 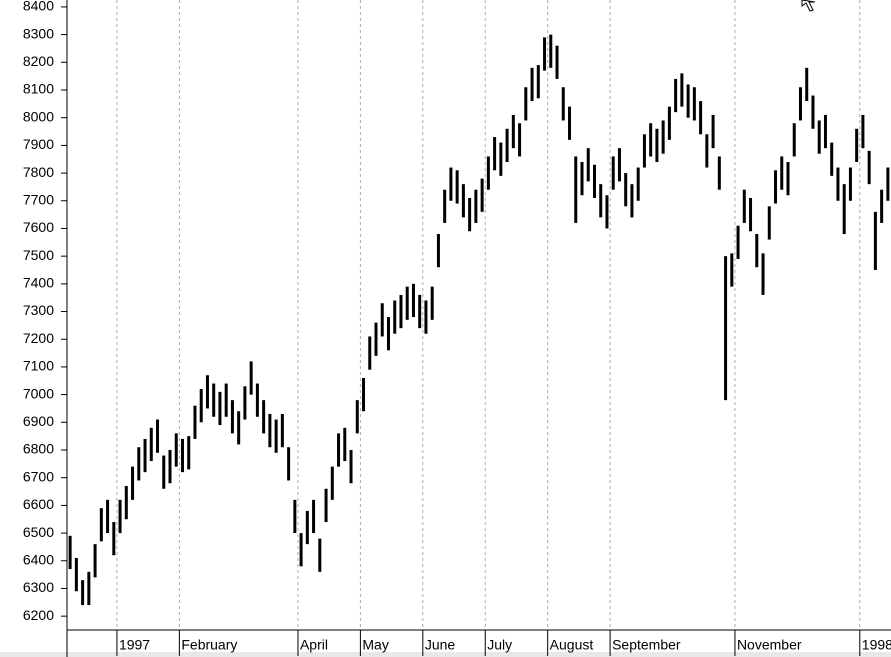 I want to click on y-tick-label: 6200, so click(x=38, y=615).